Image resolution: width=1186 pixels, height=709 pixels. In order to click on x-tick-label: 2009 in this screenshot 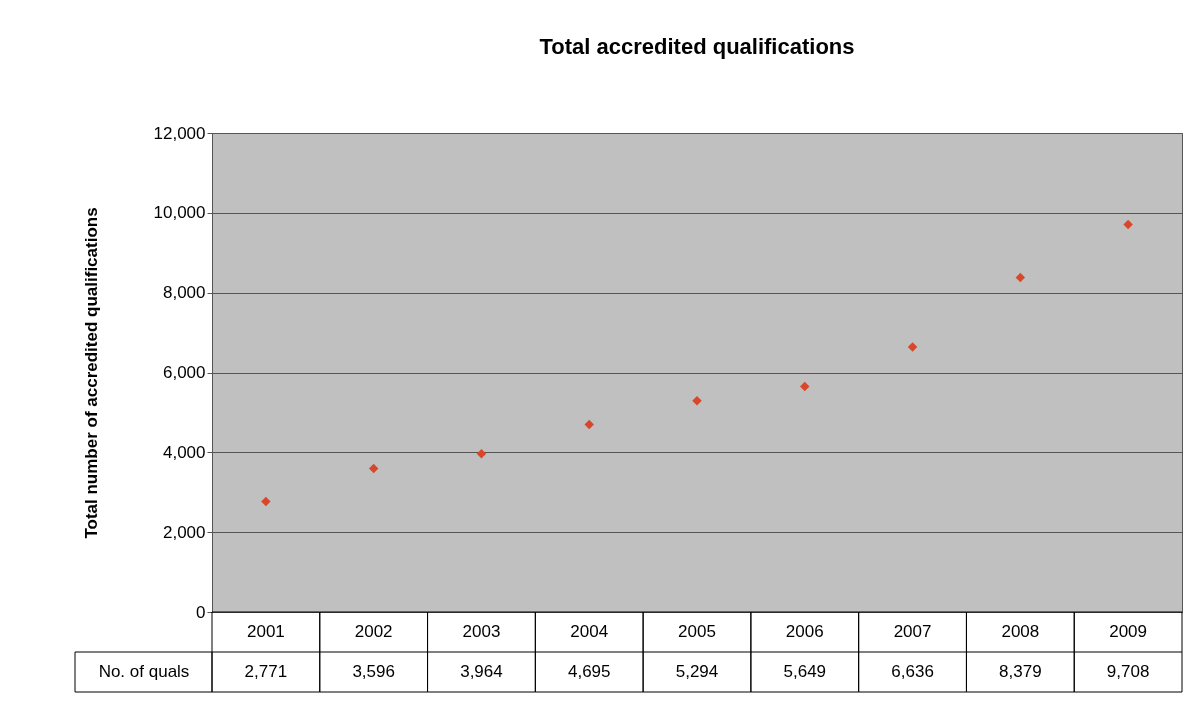, I will do `click(1128, 631)`.